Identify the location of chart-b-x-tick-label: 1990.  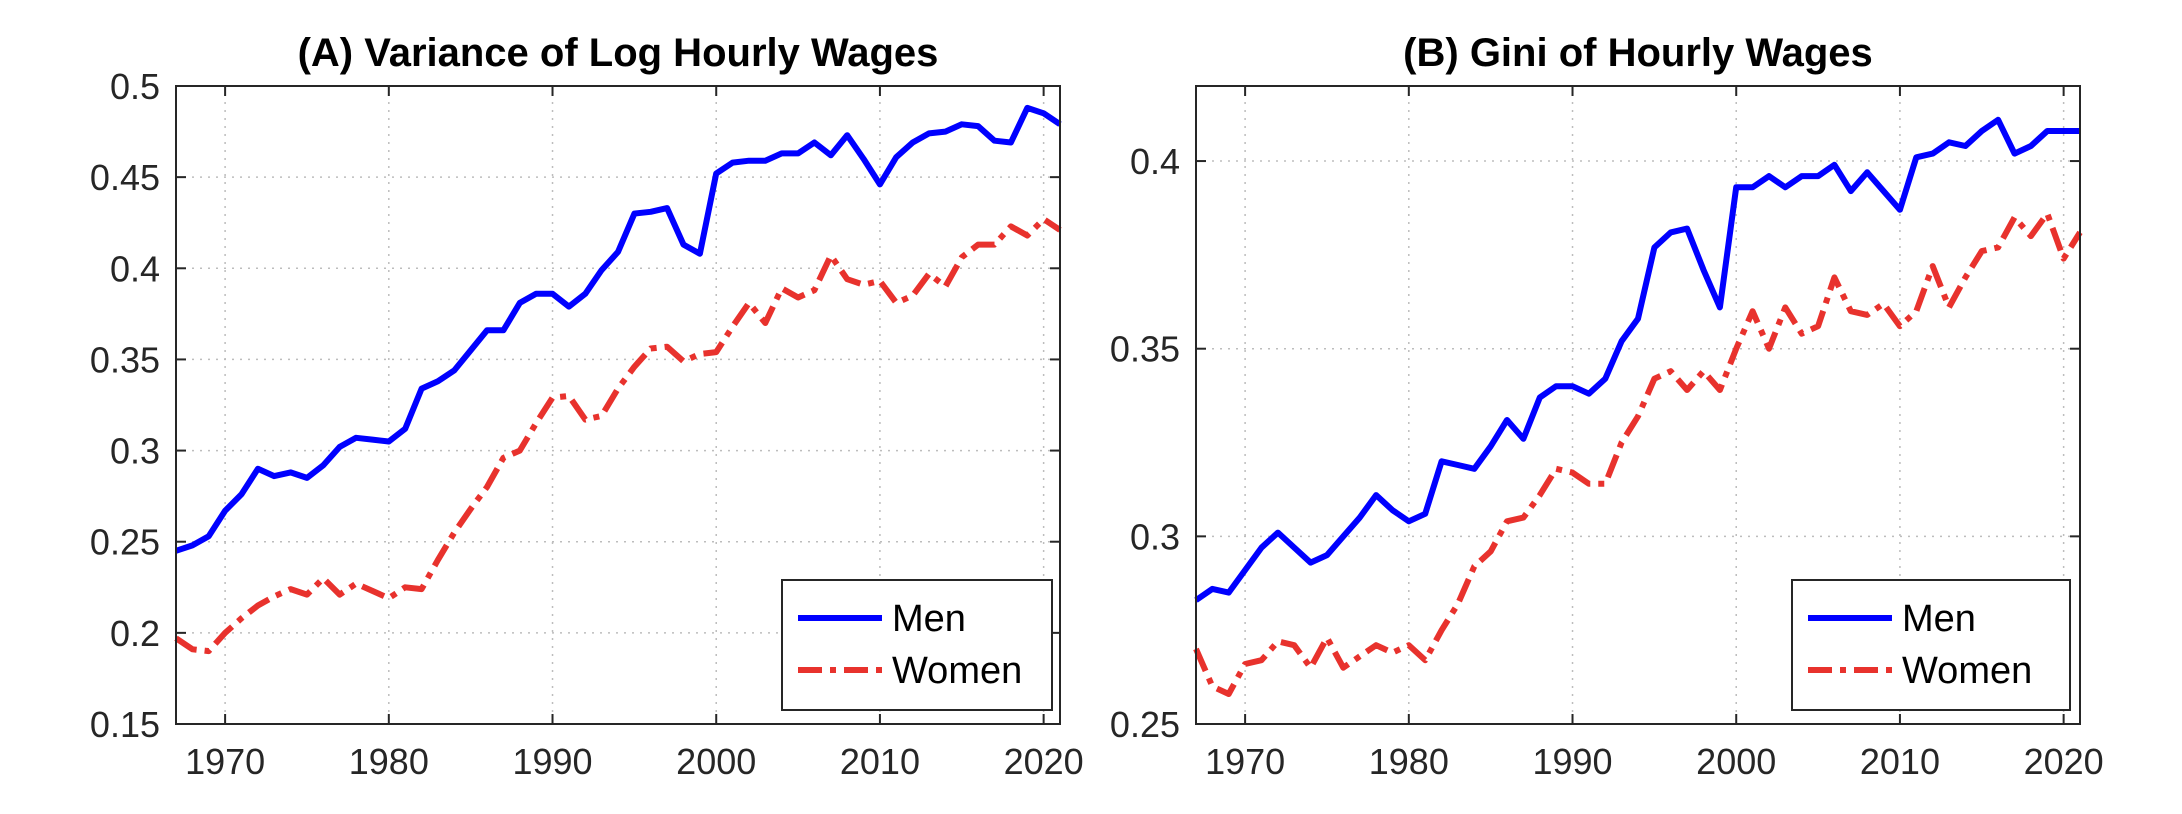
(1572, 761).